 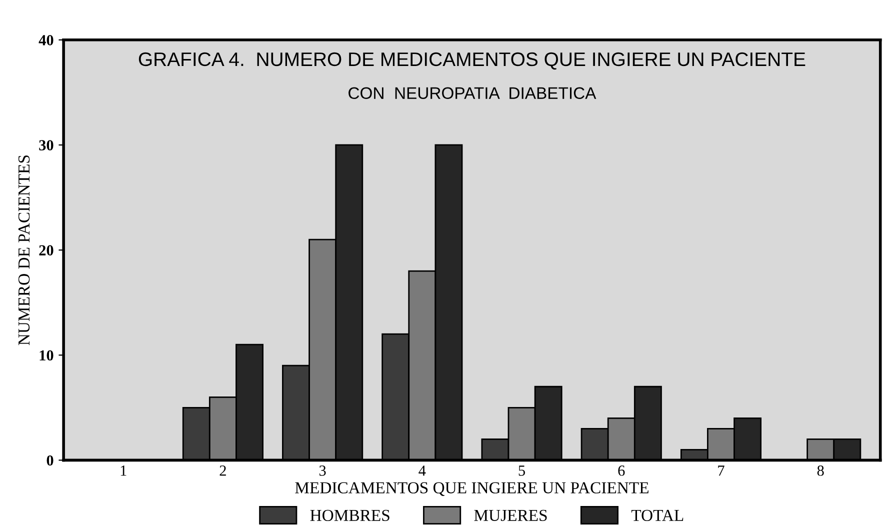 I want to click on y-tick-label: 0, so click(x=50, y=460).